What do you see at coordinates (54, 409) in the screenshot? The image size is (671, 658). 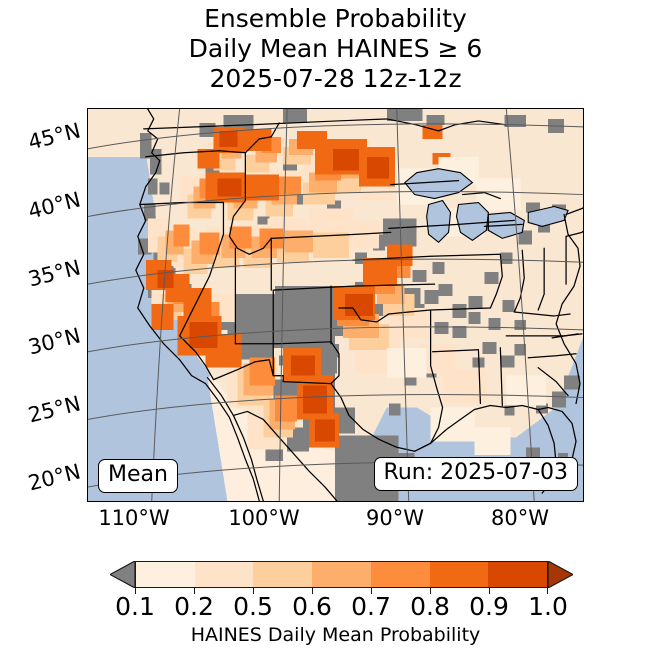 I see `lat-tick-label-25N: 25°N` at bounding box center [54, 409].